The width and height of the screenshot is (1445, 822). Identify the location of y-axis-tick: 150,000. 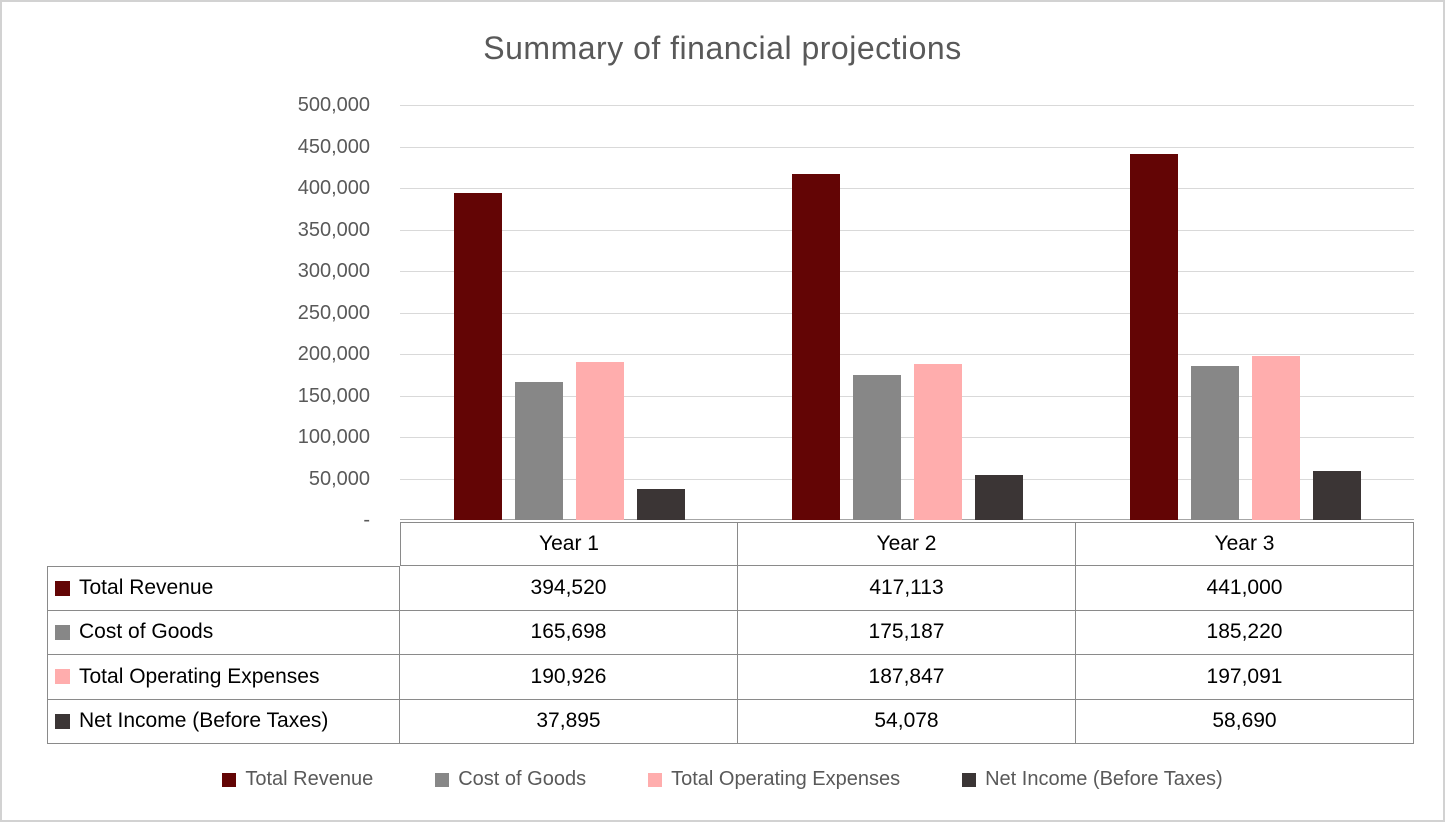
(333, 395).